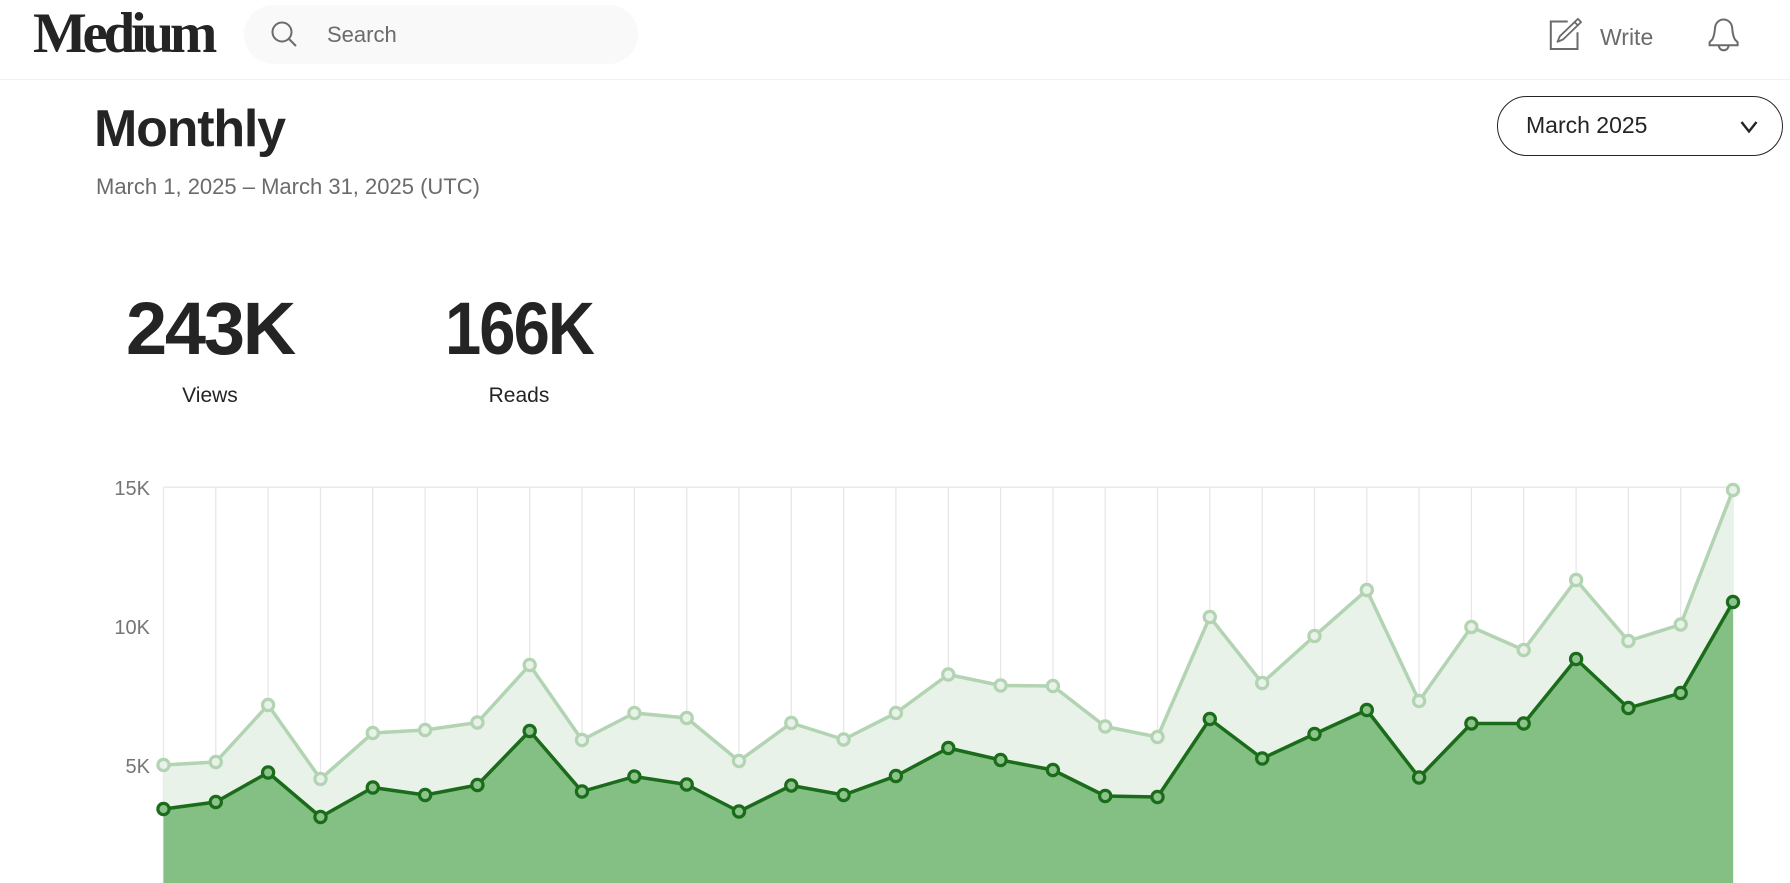 The height and width of the screenshot is (883, 1790). What do you see at coordinates (132, 628) in the screenshot?
I see `svg-text: 10K` at bounding box center [132, 628].